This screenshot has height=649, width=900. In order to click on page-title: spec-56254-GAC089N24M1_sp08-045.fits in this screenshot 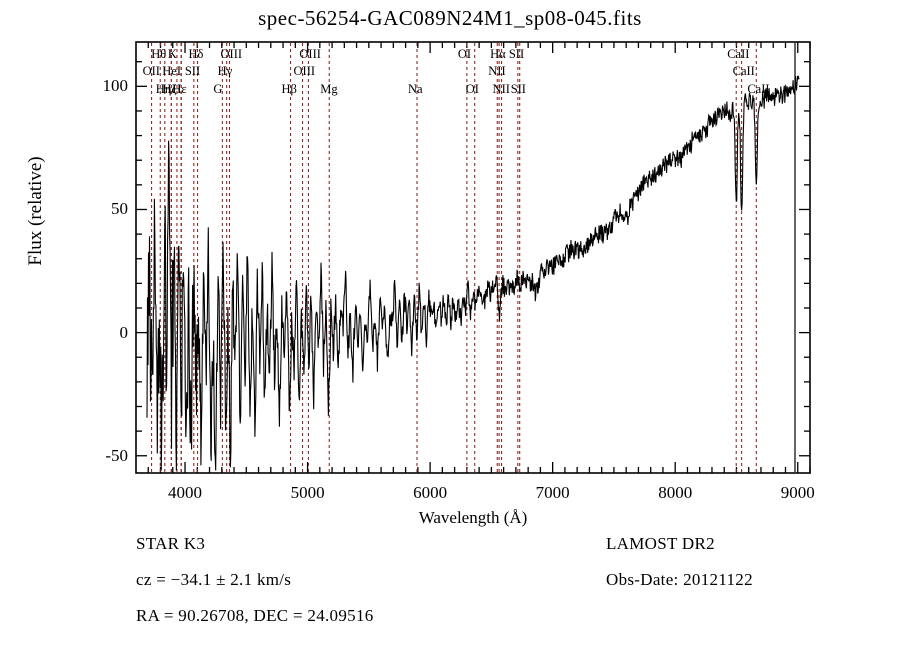, I will do `click(450, 18)`.